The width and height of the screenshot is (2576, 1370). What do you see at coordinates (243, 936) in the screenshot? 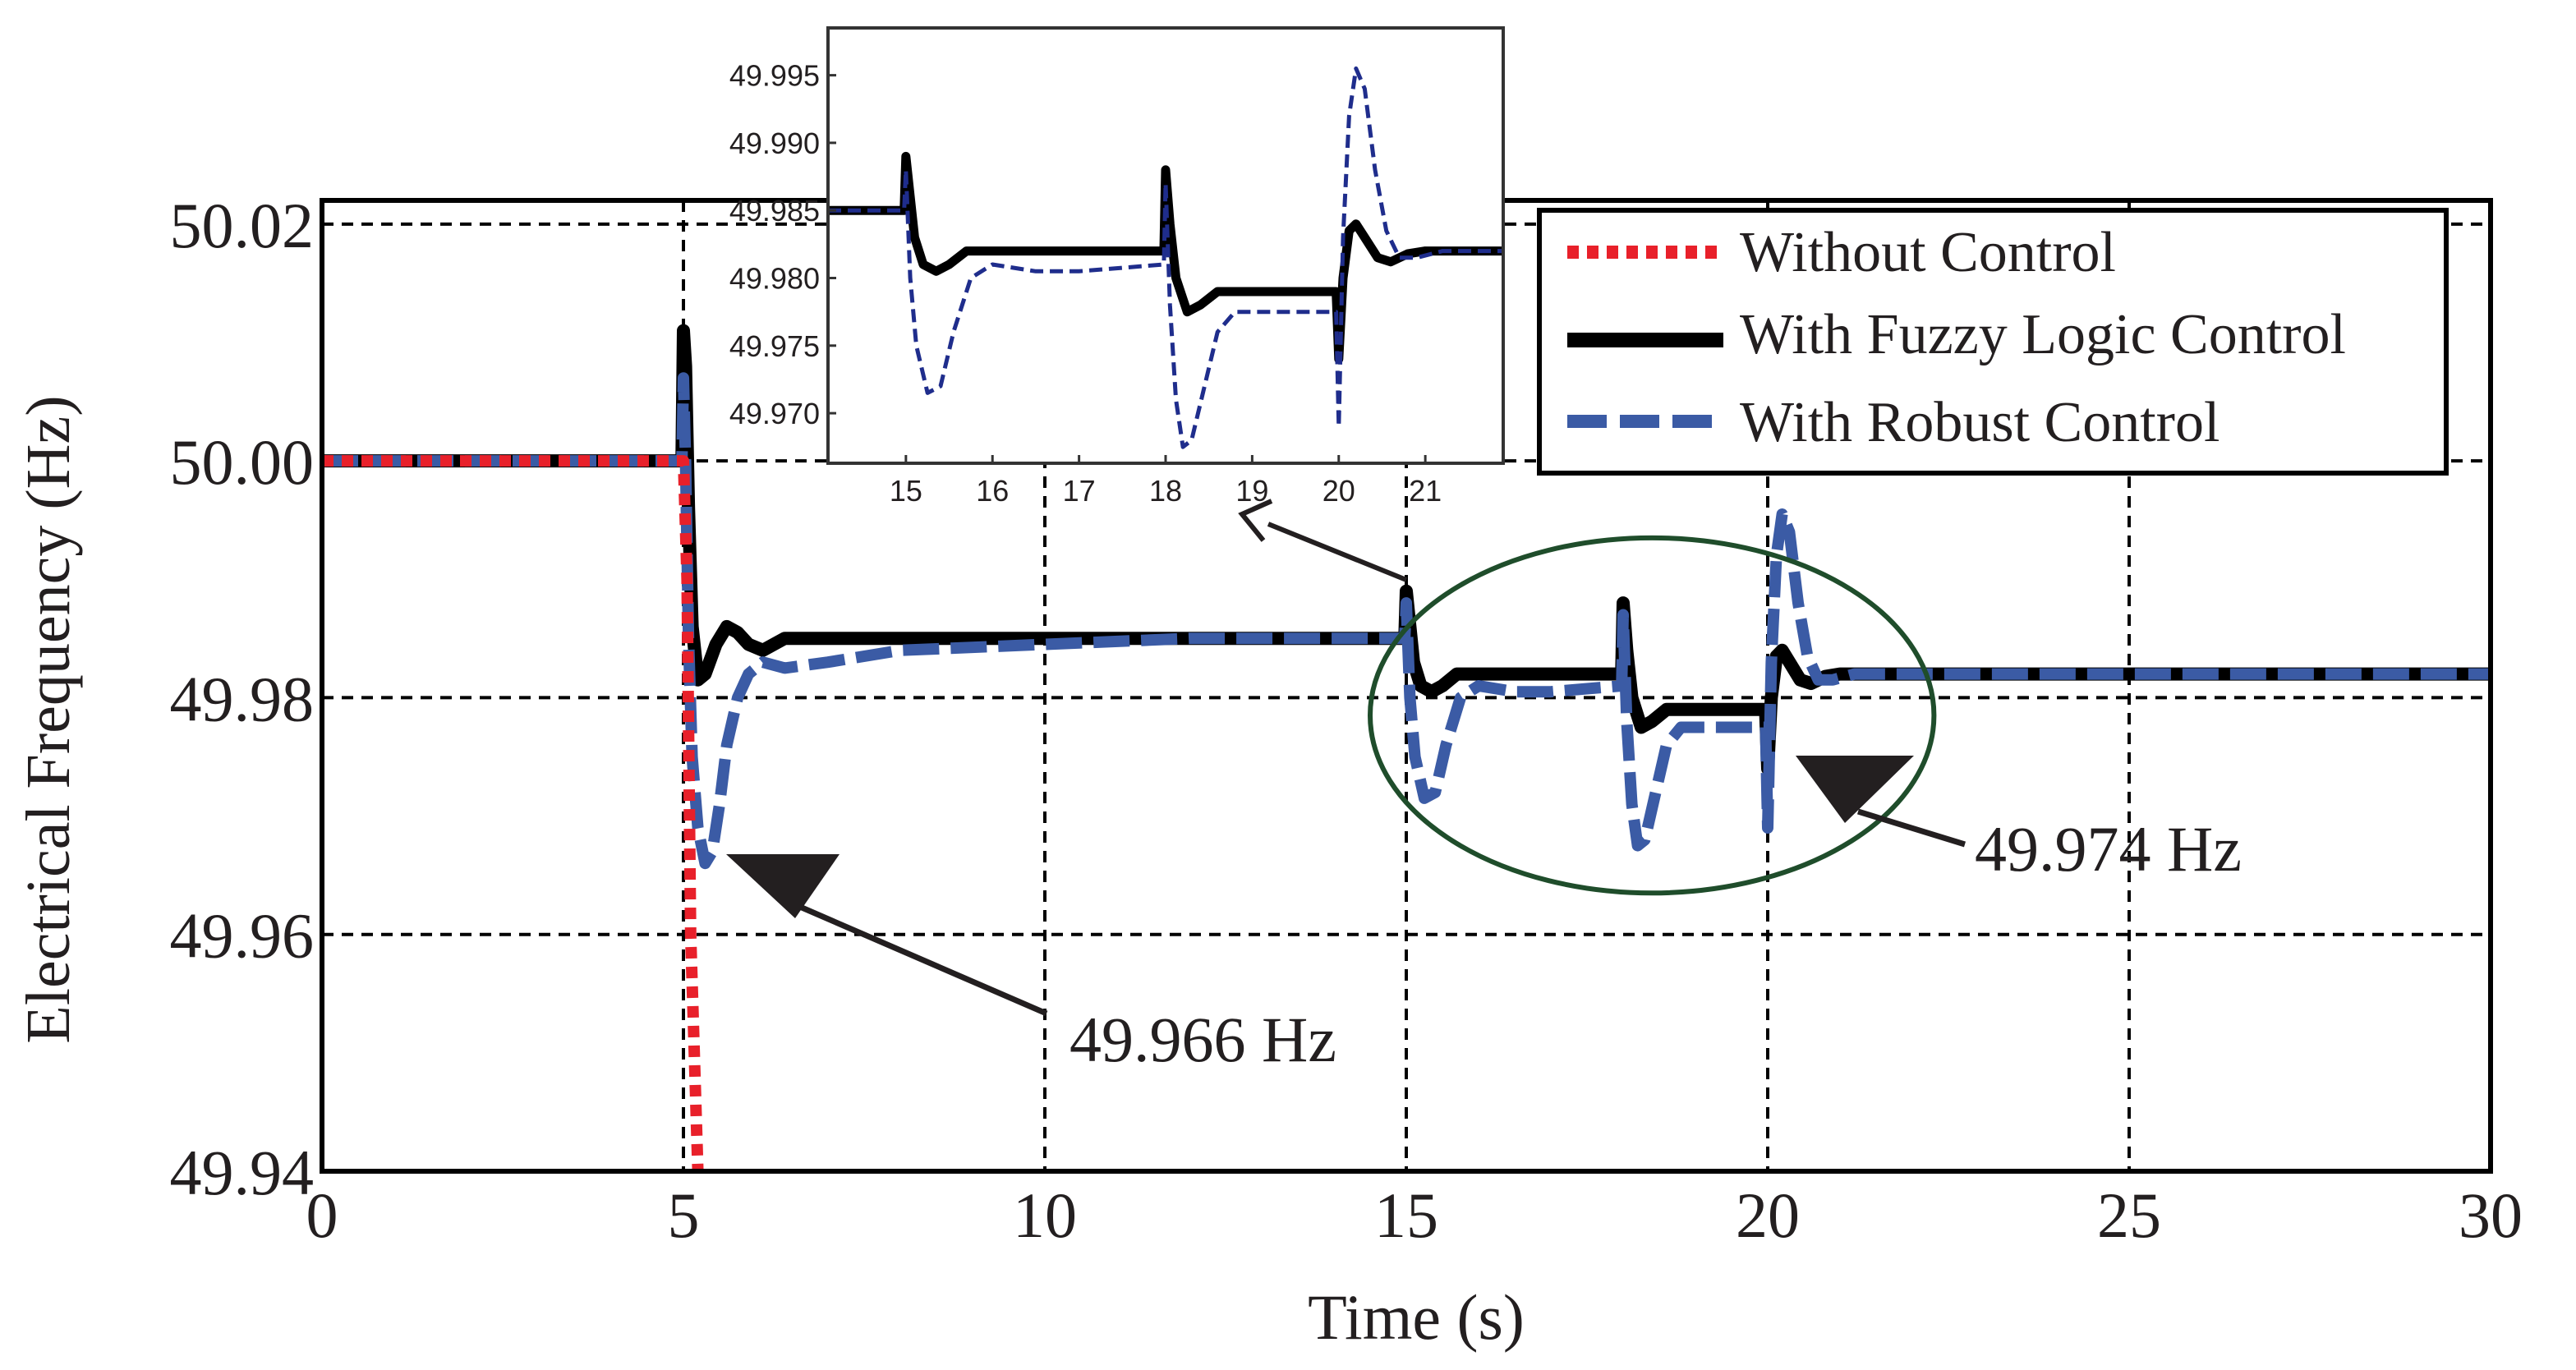
I see `y-tick-label-49-96: 49.96` at bounding box center [243, 936].